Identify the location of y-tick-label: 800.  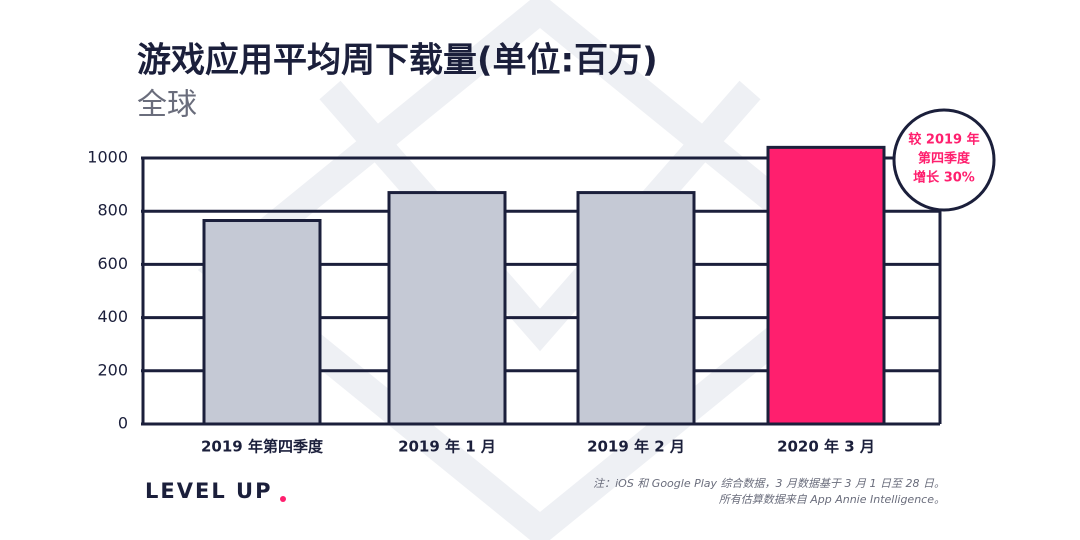
(112, 210).